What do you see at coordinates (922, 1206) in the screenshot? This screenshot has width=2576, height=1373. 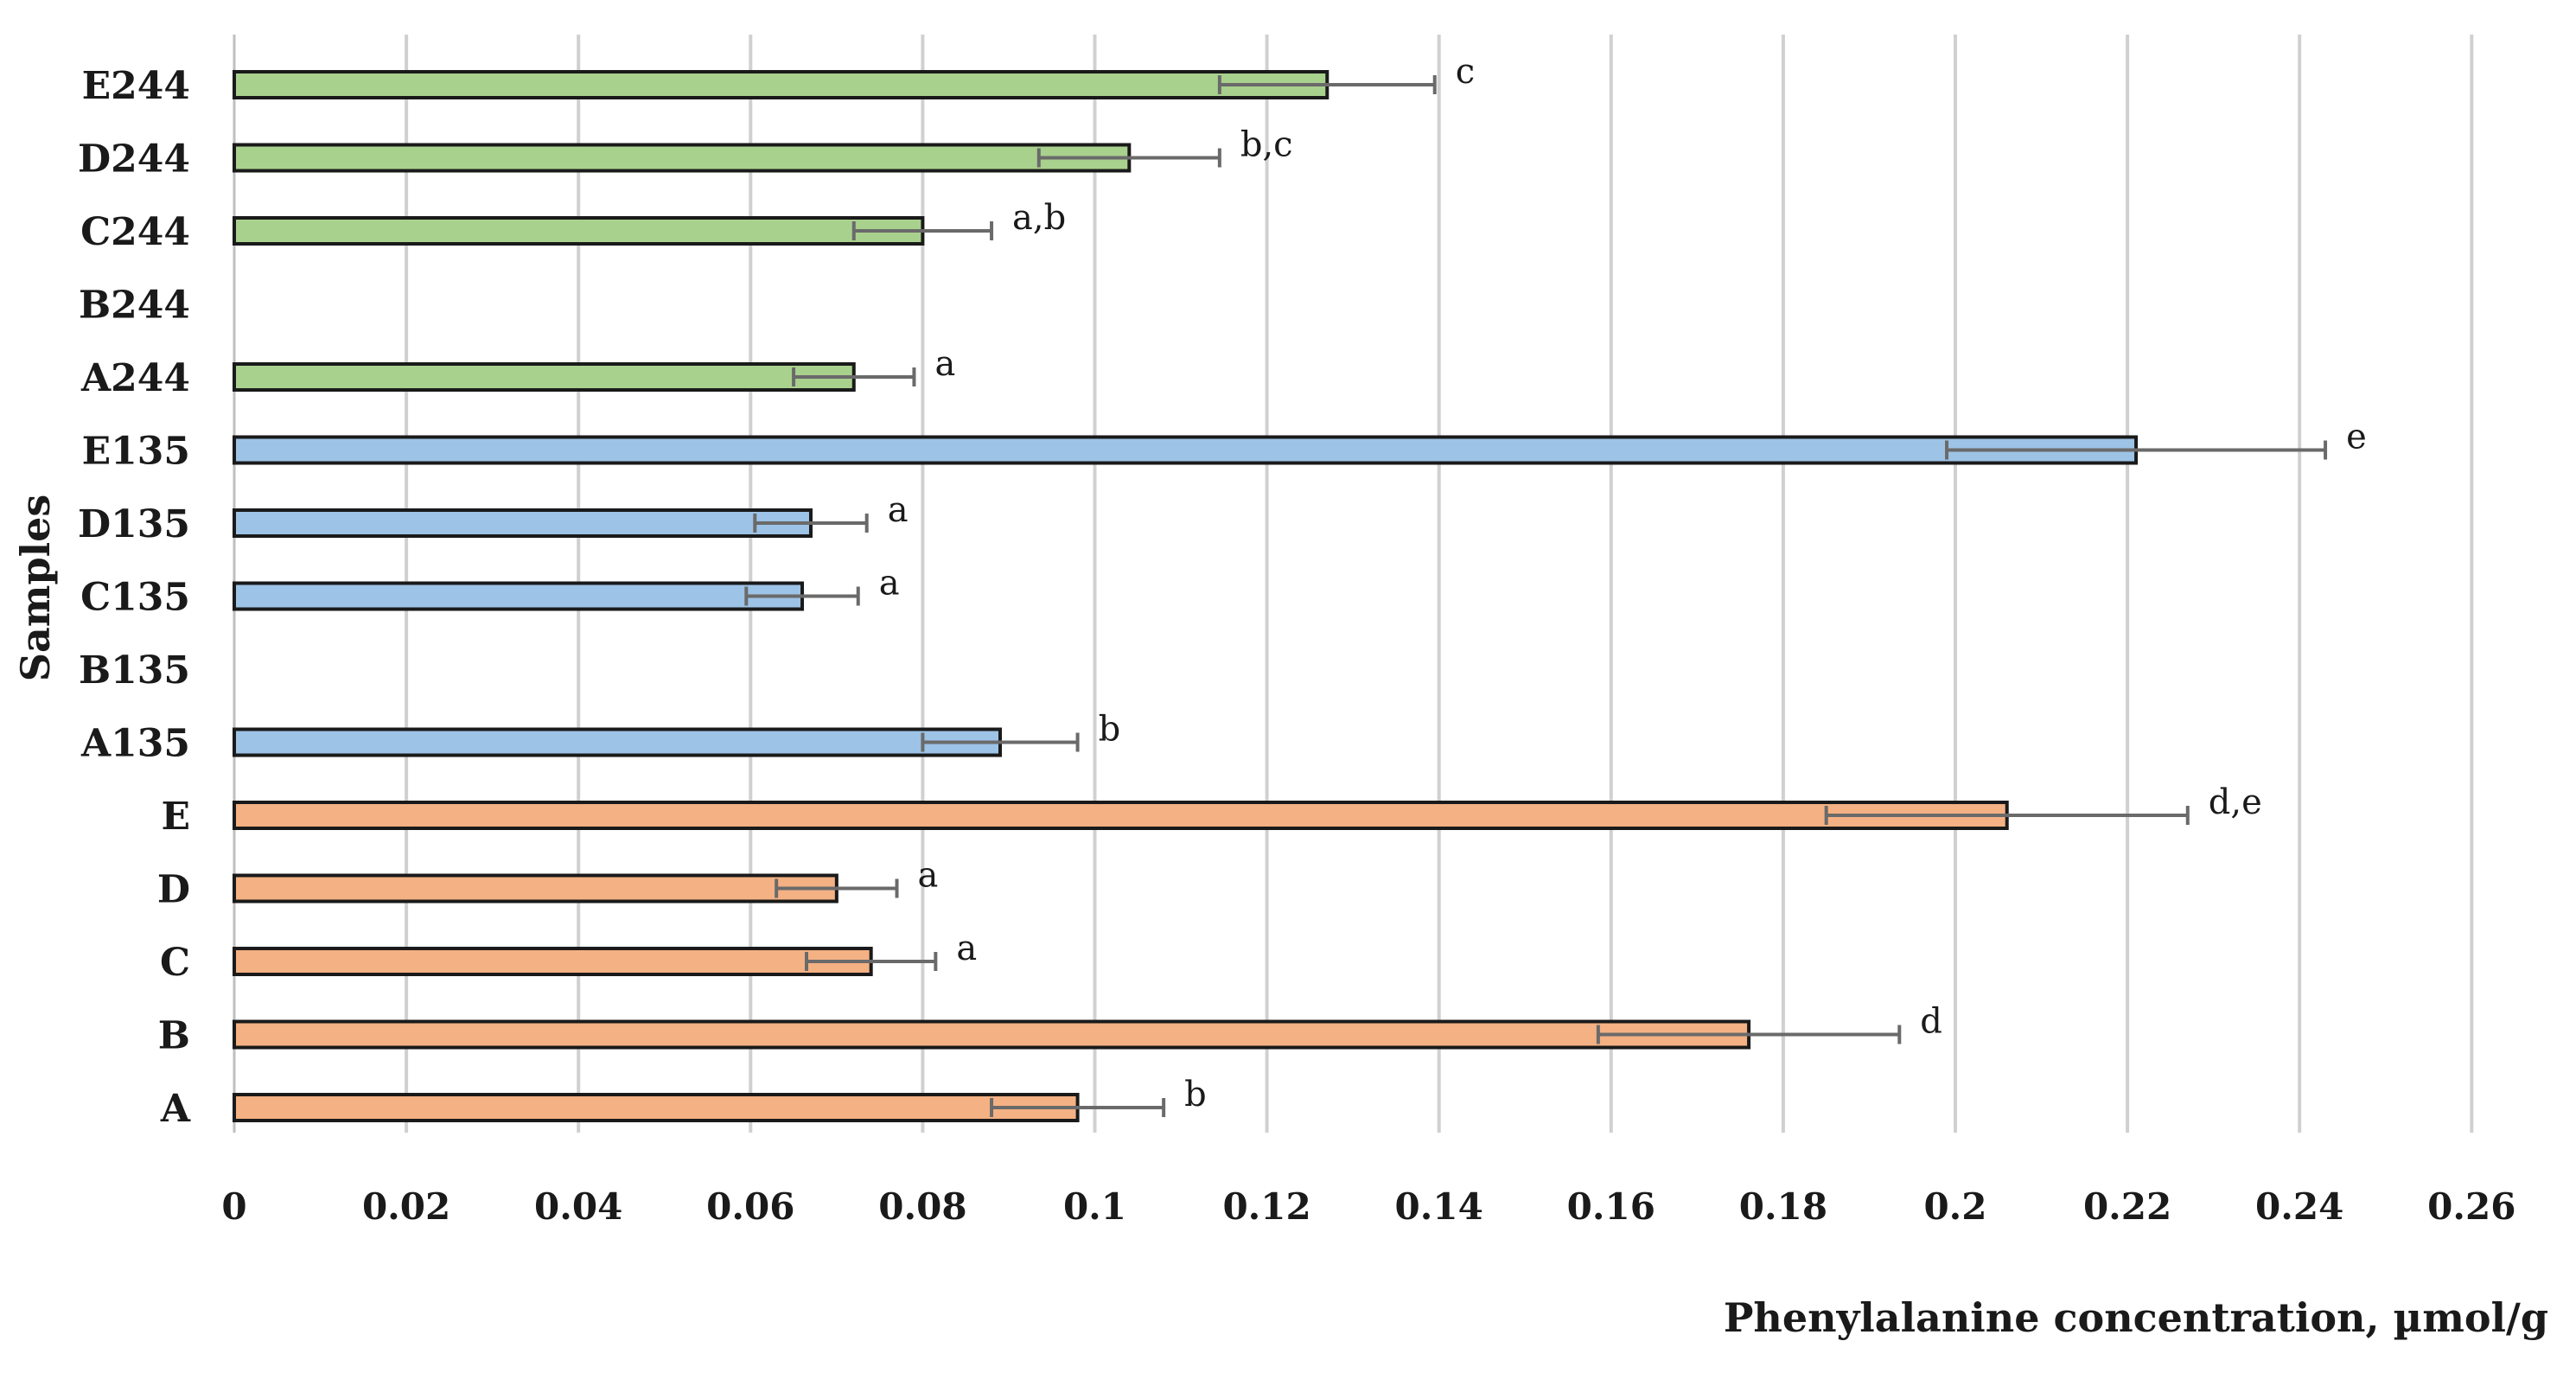 I see `x-tick-label: 0.08` at bounding box center [922, 1206].